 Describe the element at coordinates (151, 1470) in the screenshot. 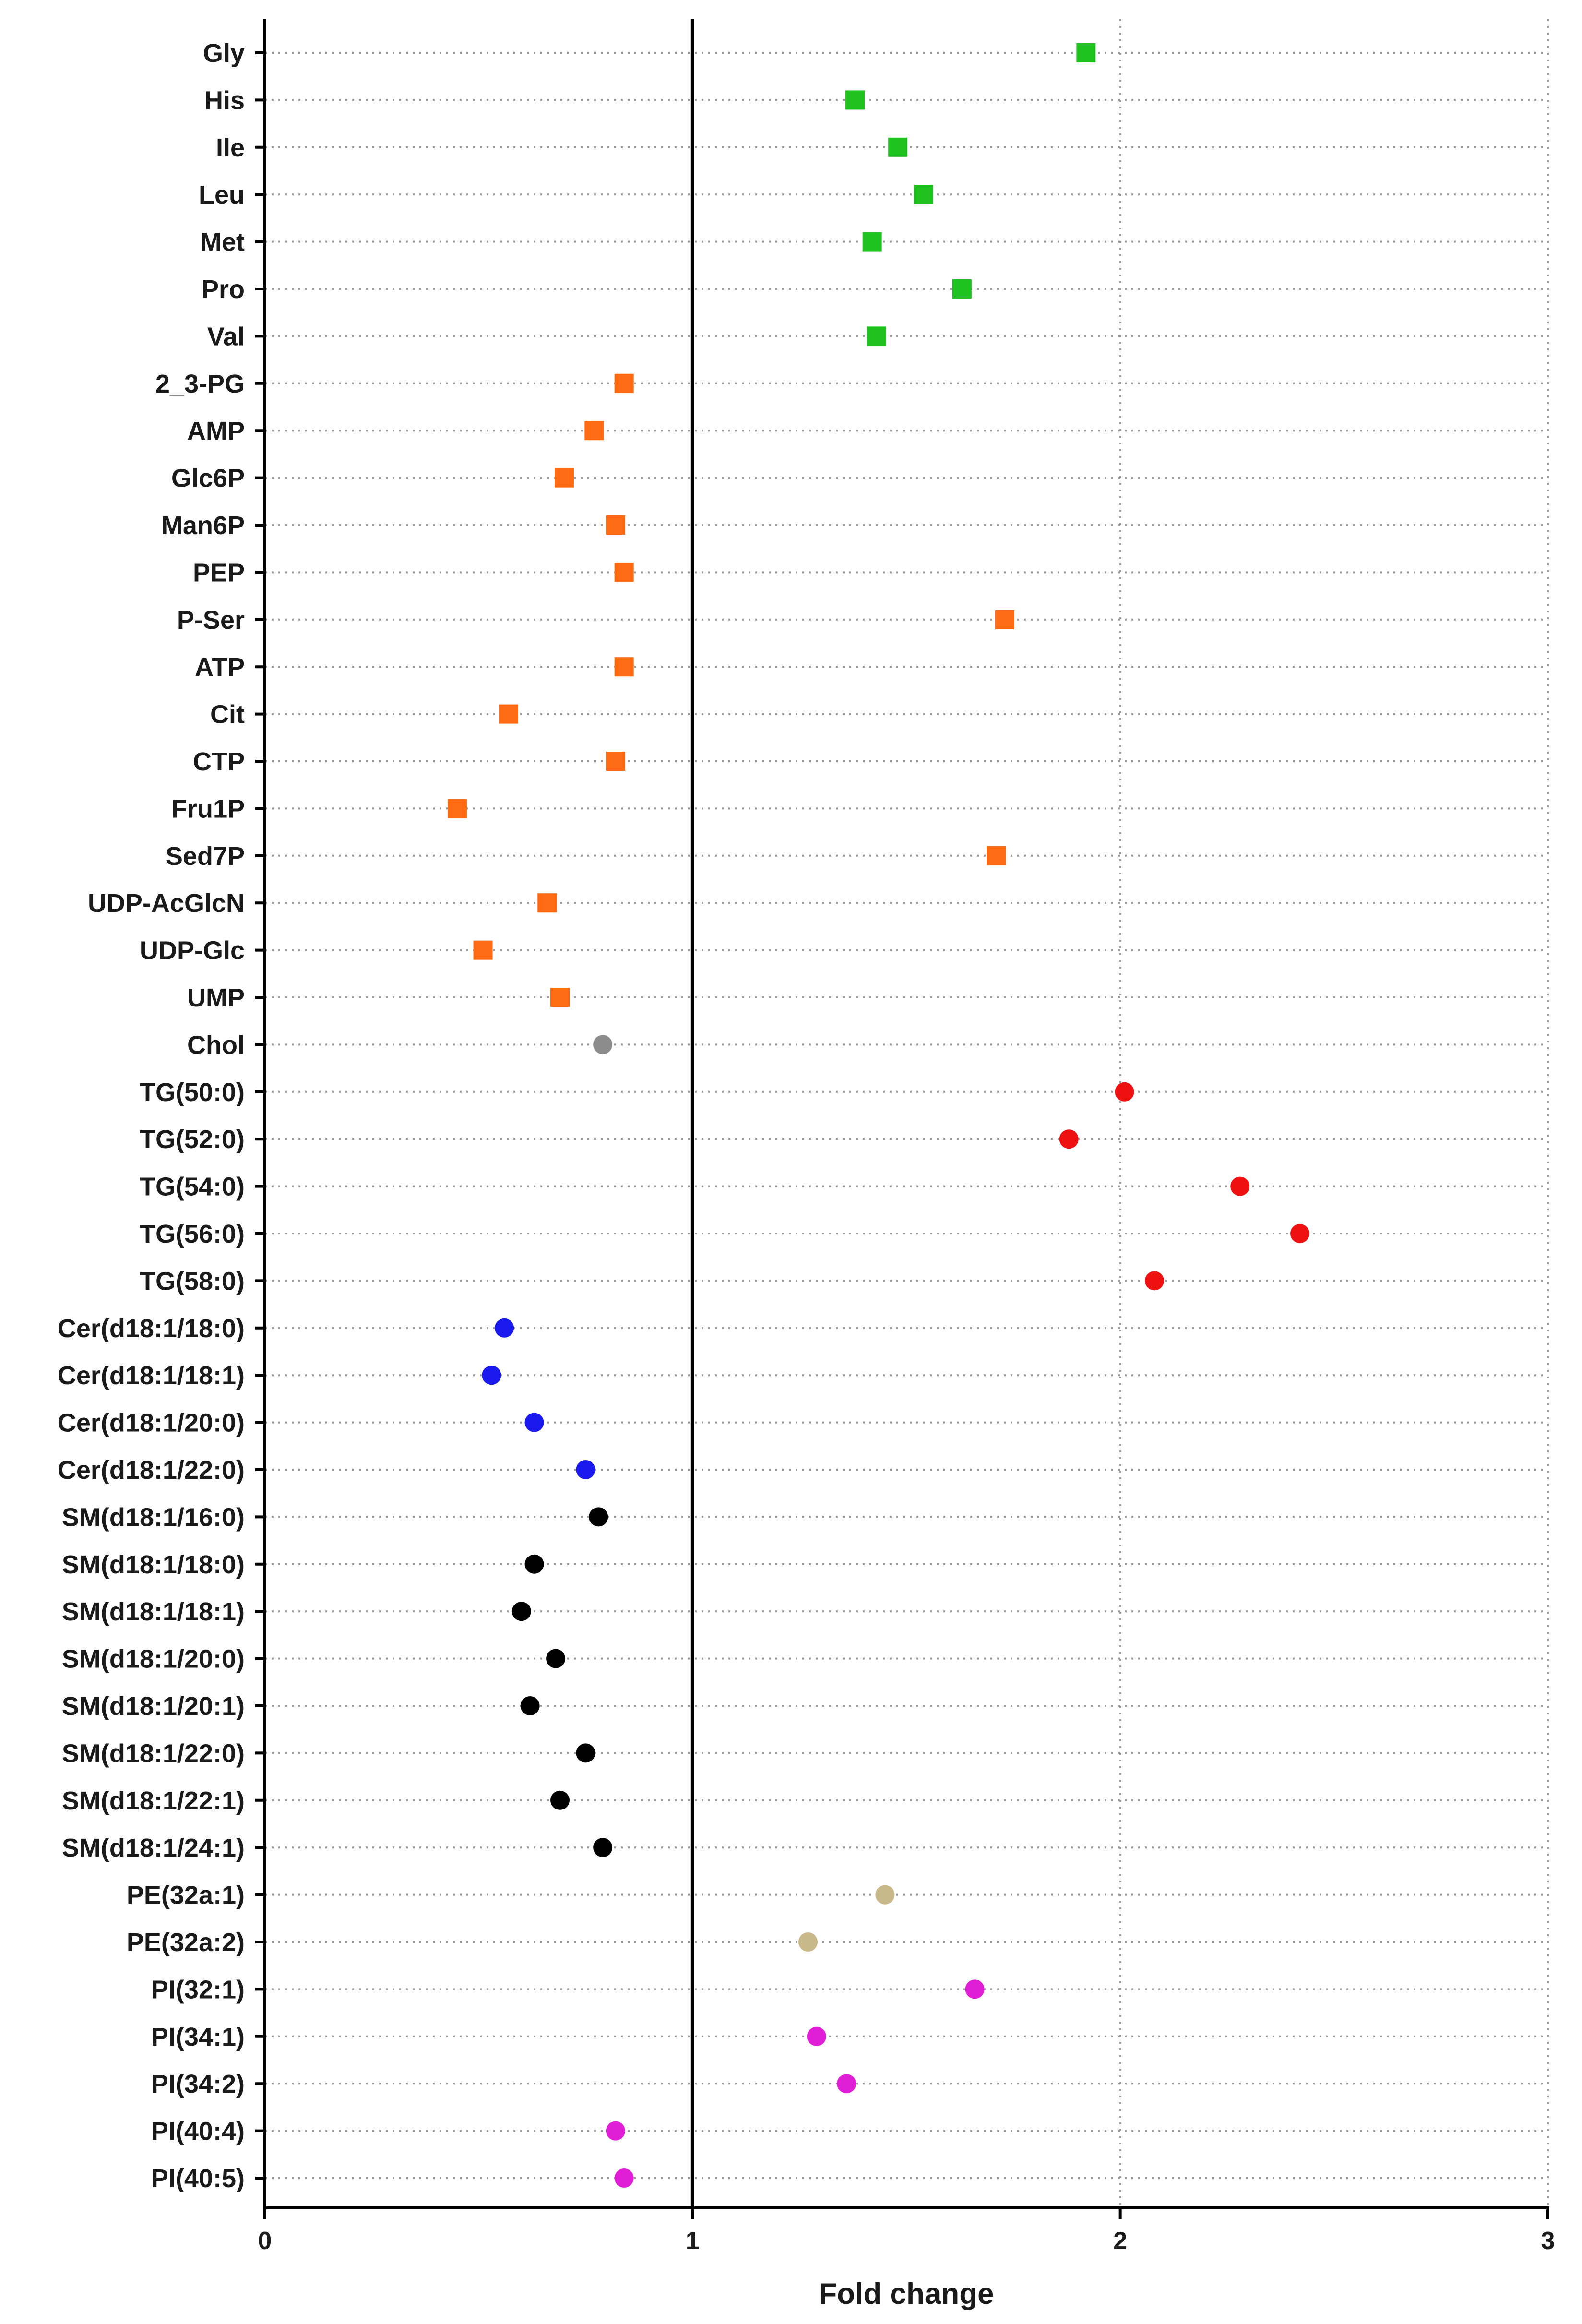

I see `category-label: Cer(d18:1/22:0)` at that location.